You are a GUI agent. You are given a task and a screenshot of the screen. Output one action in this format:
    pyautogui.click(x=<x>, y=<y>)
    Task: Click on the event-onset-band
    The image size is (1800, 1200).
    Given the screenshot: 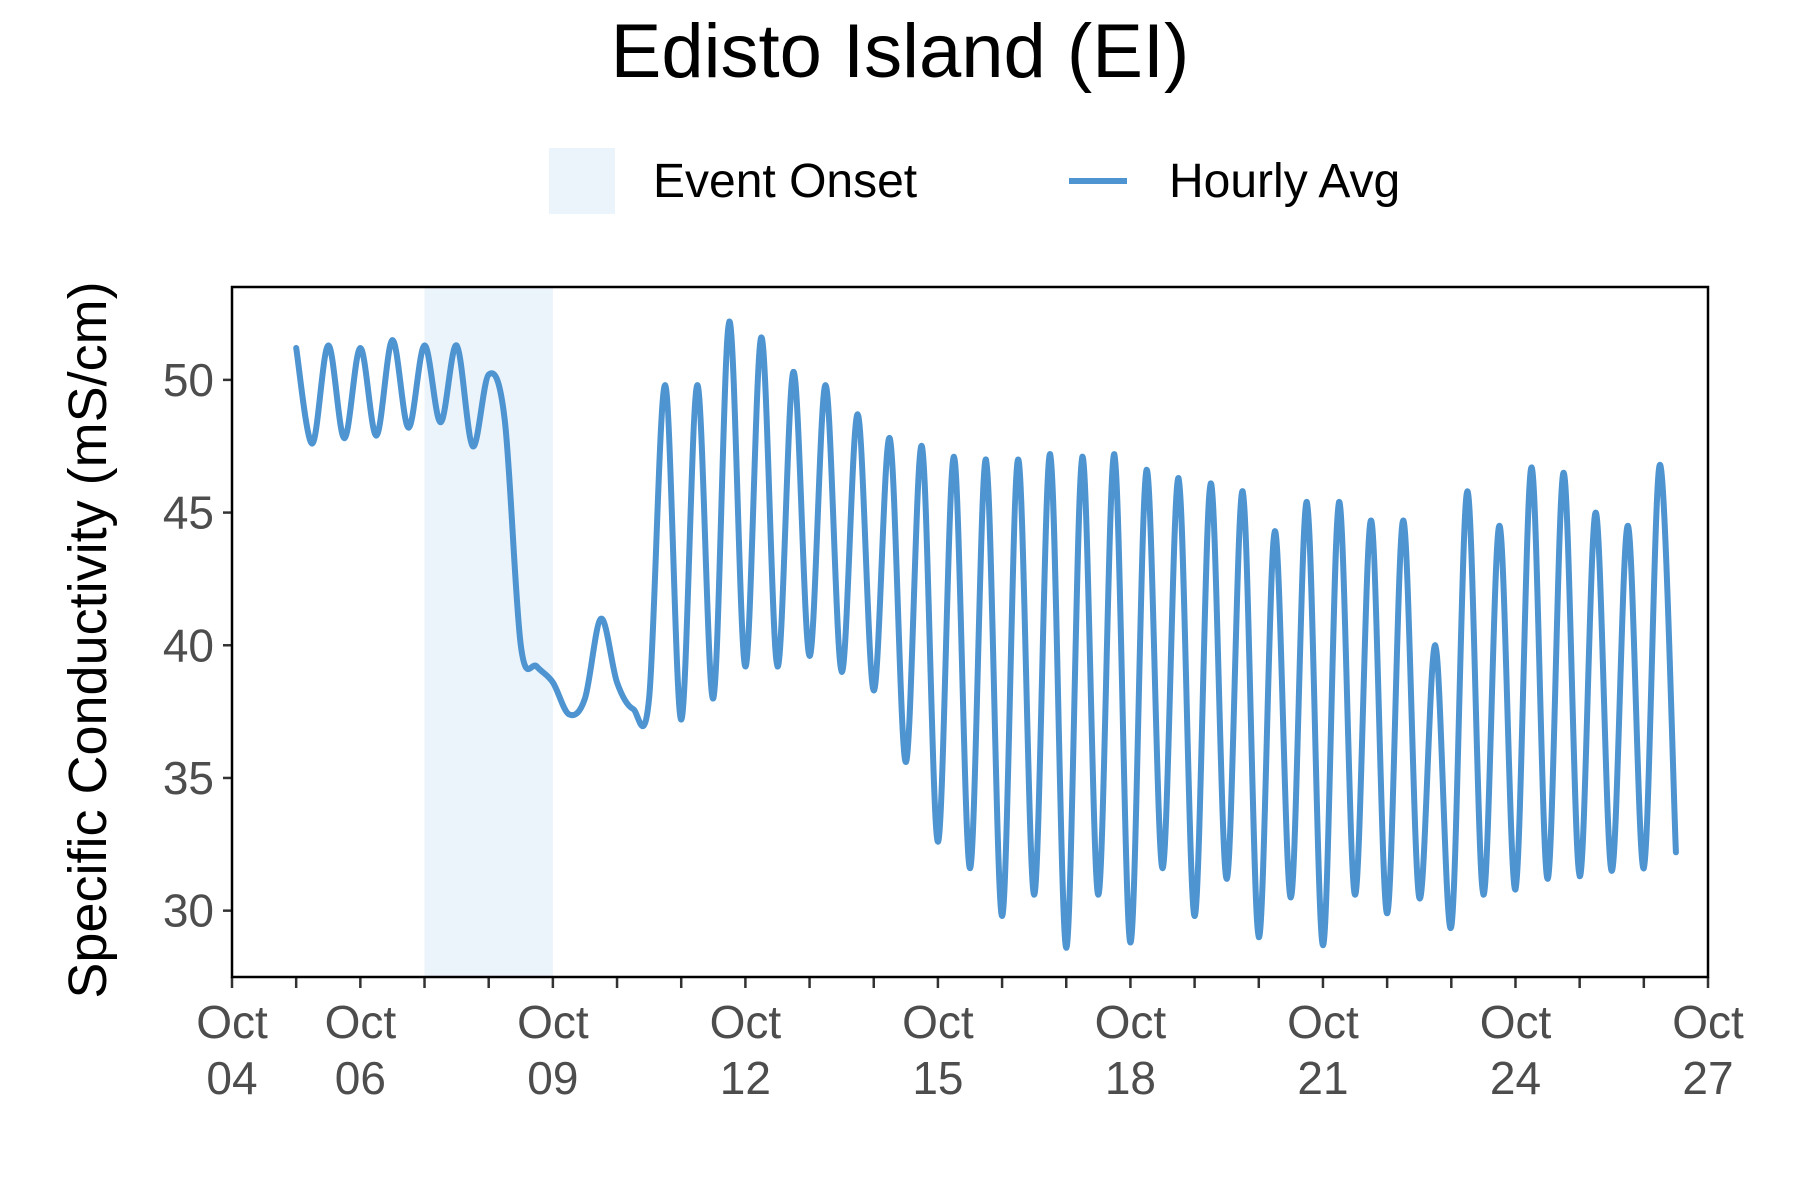 What is the action you would take?
    pyautogui.click(x=488, y=632)
    